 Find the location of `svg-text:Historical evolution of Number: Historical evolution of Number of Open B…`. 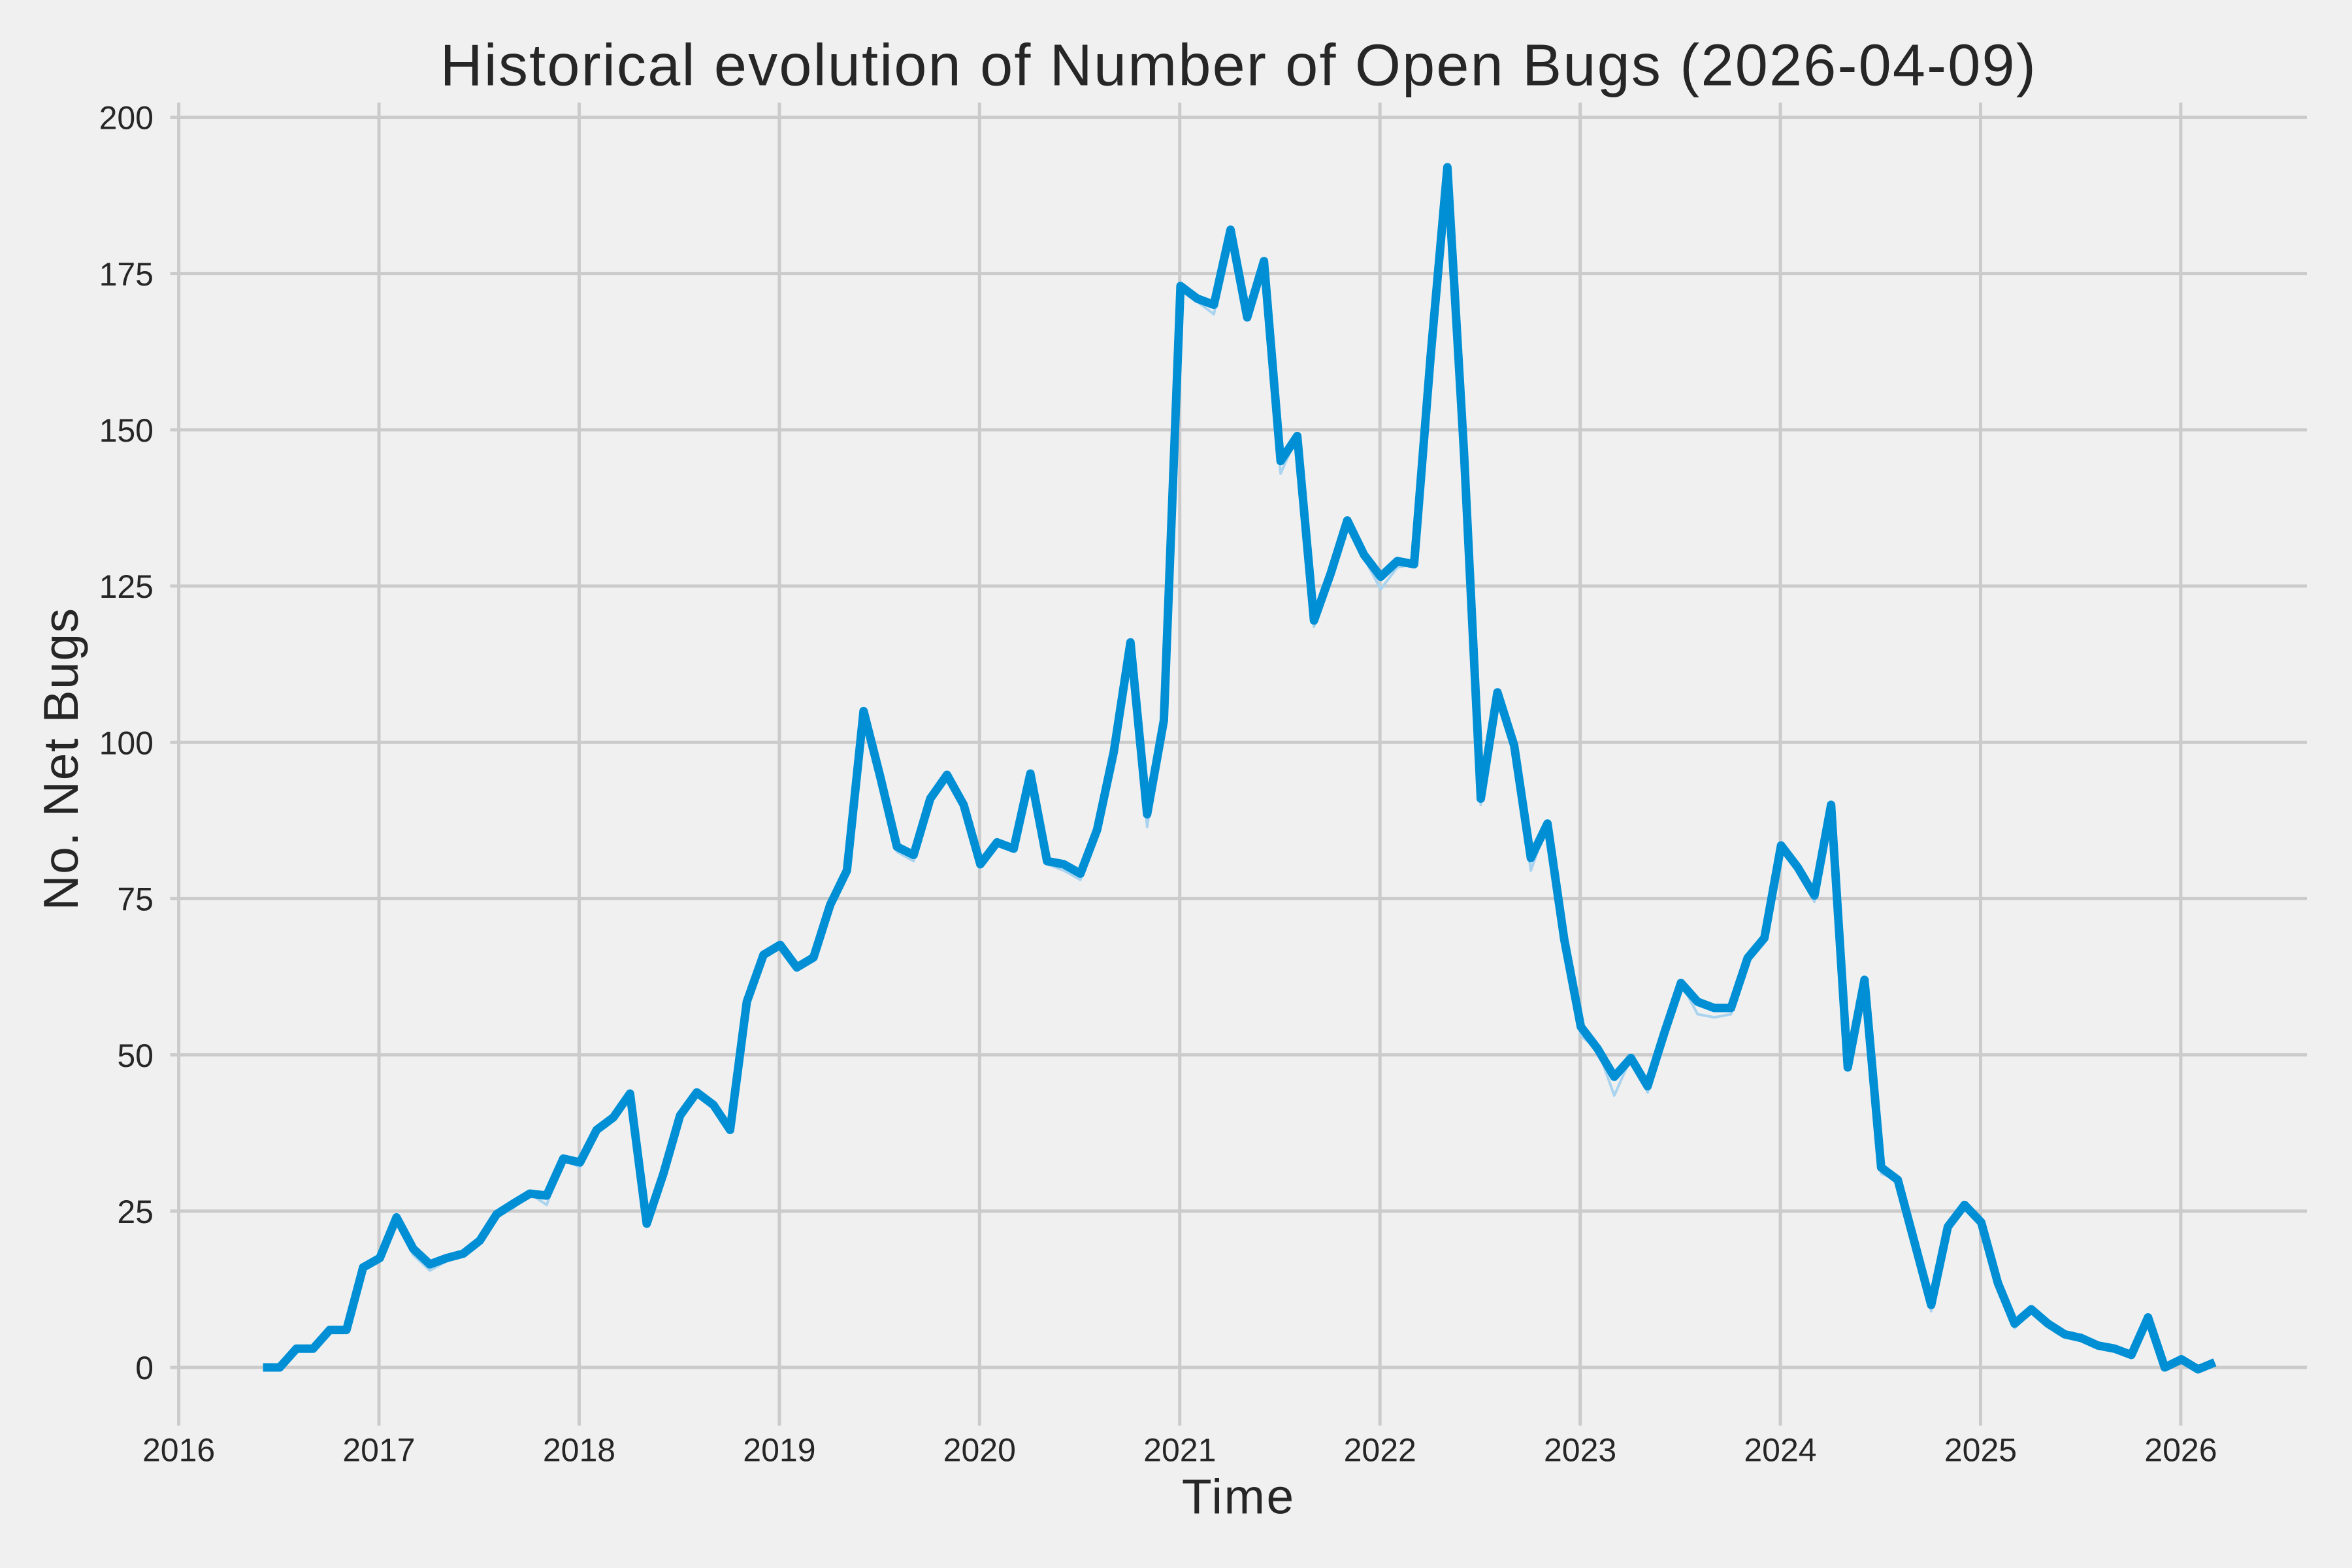

svg-text:Historical evolution of Number: Historical evolution of Number of Open B… is located at coordinates (1238, 65).